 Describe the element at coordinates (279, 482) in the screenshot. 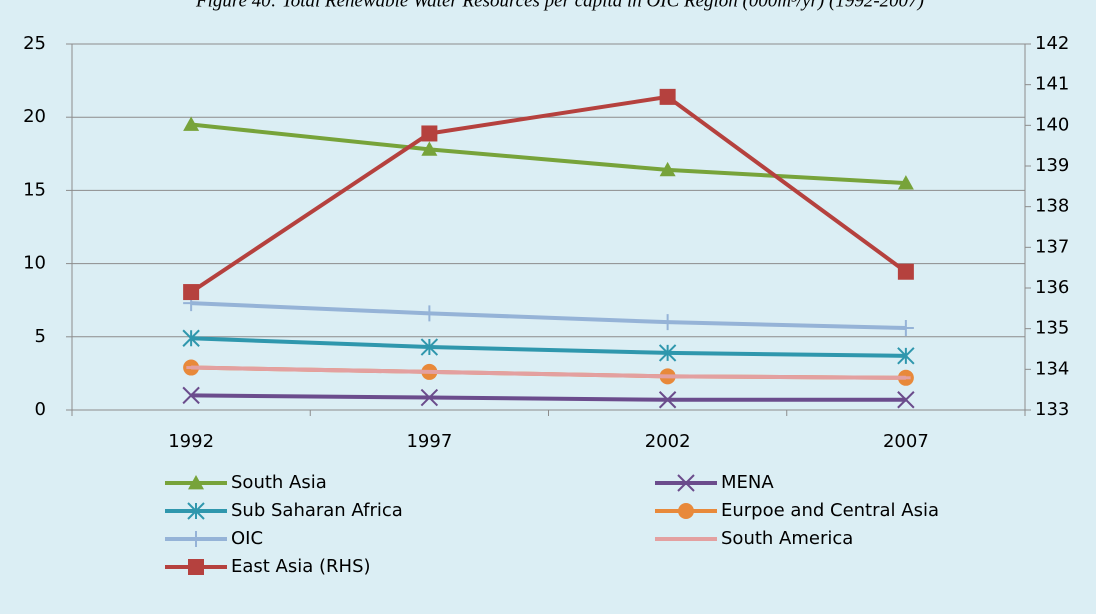

I see `legend-label: South Asia` at that location.